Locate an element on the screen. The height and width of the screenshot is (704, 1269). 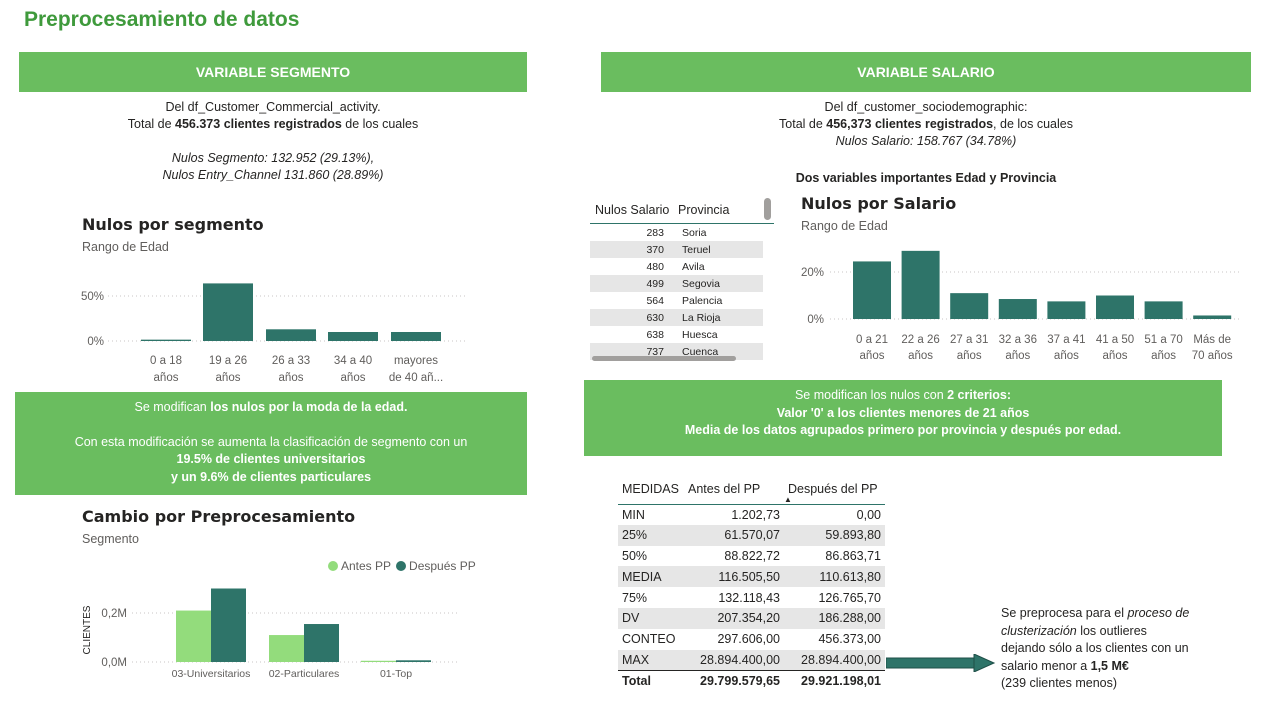
x-tick-2-l2: años is located at coordinates (291, 378).